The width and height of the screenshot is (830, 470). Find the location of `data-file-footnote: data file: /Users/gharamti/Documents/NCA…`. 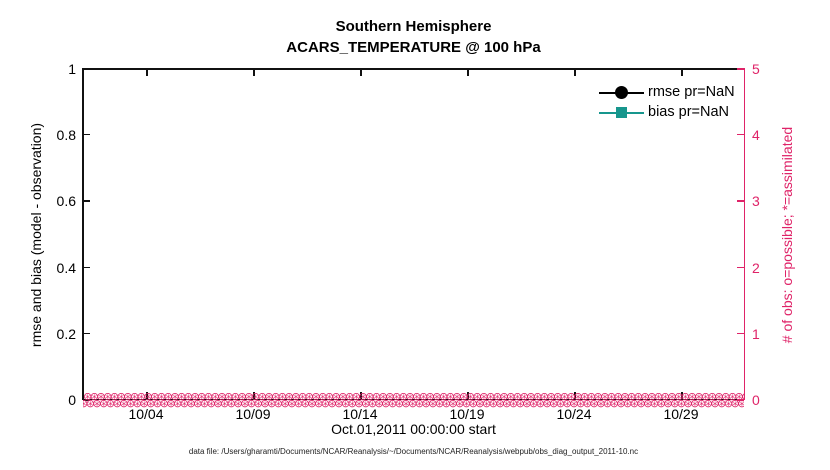

data-file-footnote: data file: /Users/gharamti/Documents/NCA… is located at coordinates (413, 451).